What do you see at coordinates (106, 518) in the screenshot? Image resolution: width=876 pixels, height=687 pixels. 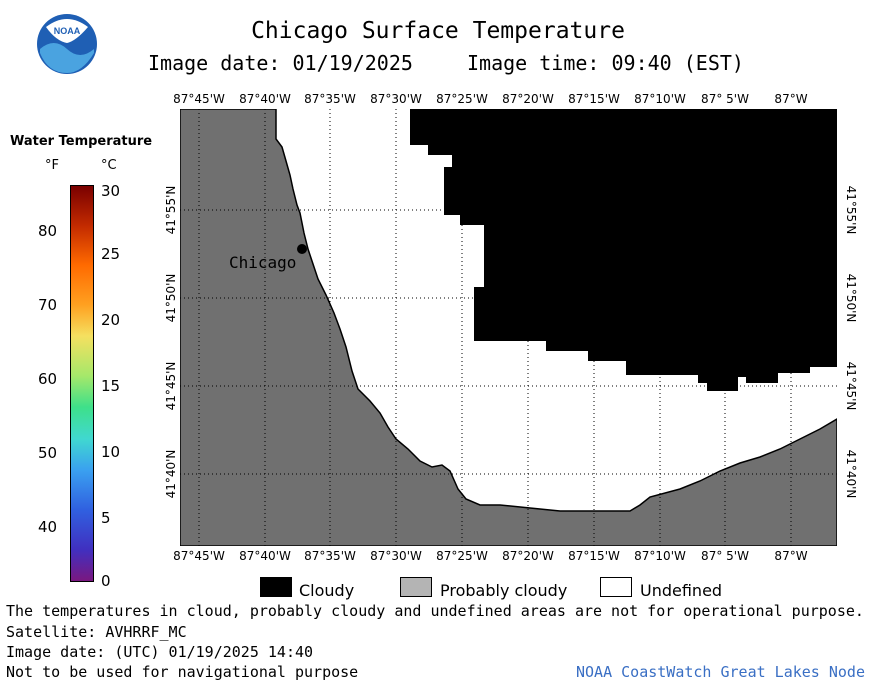 I see `c-tick: 5` at bounding box center [106, 518].